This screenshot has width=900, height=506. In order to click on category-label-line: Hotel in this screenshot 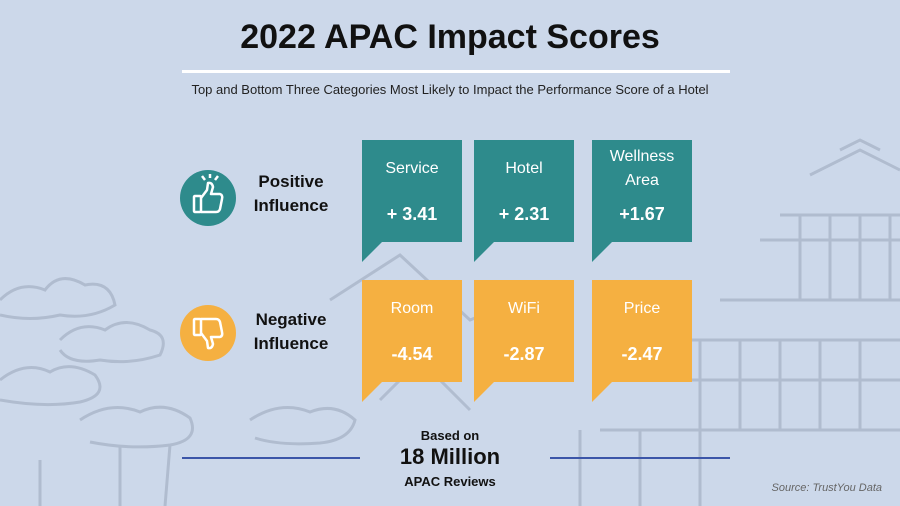, I will do `click(524, 168)`.